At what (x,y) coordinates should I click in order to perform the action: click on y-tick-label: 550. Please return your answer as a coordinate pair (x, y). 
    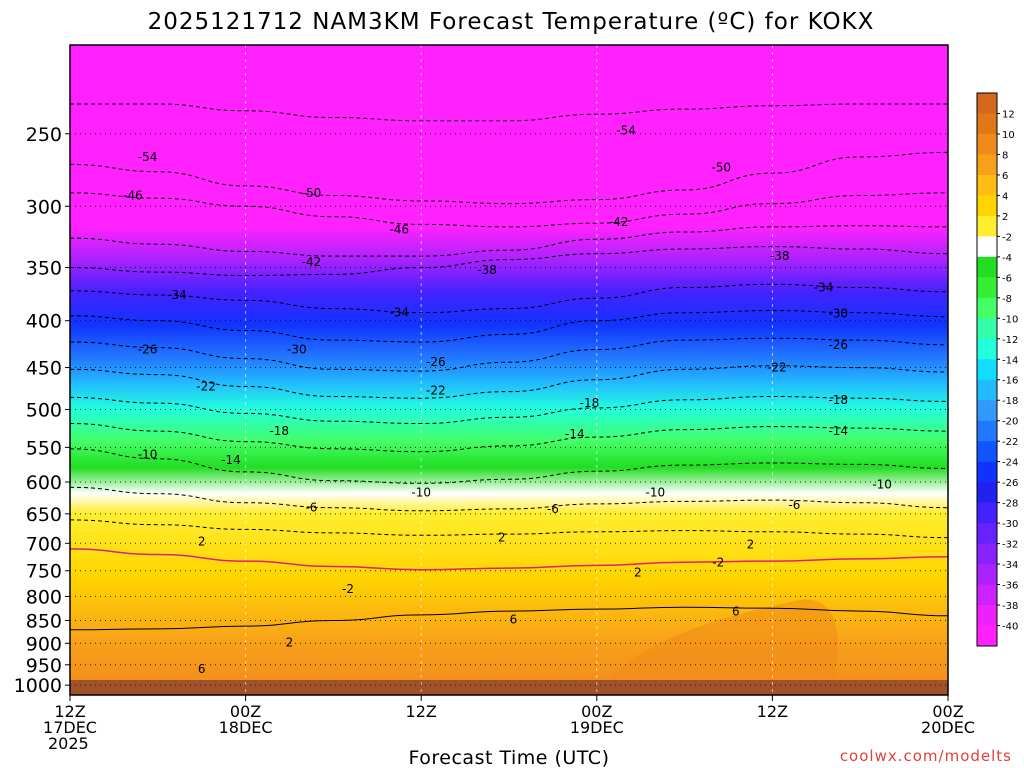
    Looking at the image, I should click on (44, 448).